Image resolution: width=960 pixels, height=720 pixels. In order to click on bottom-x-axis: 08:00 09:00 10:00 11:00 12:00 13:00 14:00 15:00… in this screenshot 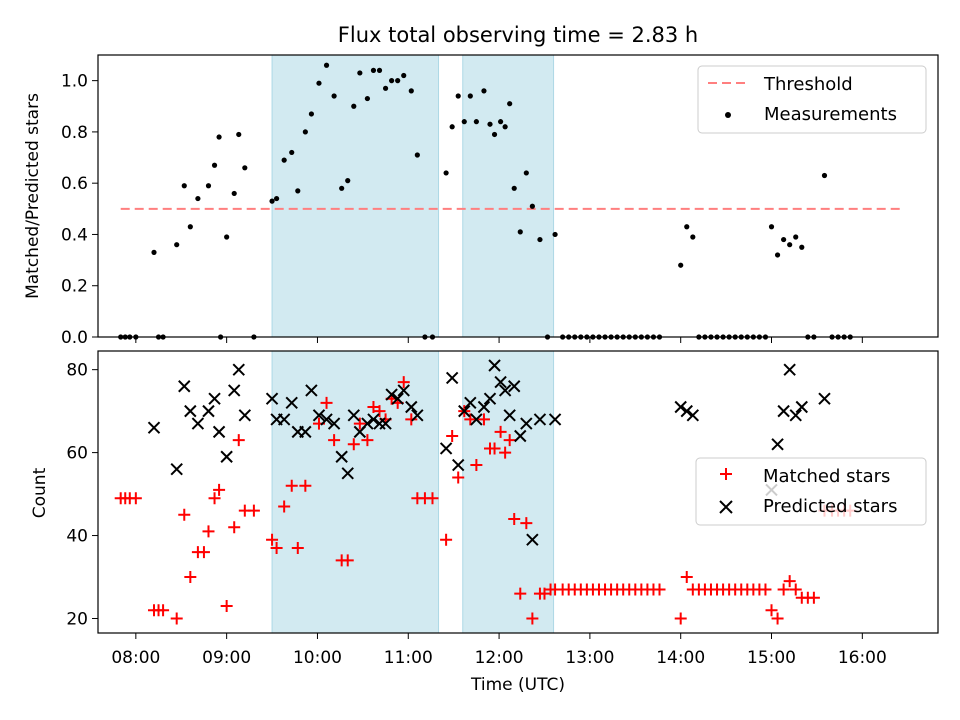, I will do `click(499, 650)`.